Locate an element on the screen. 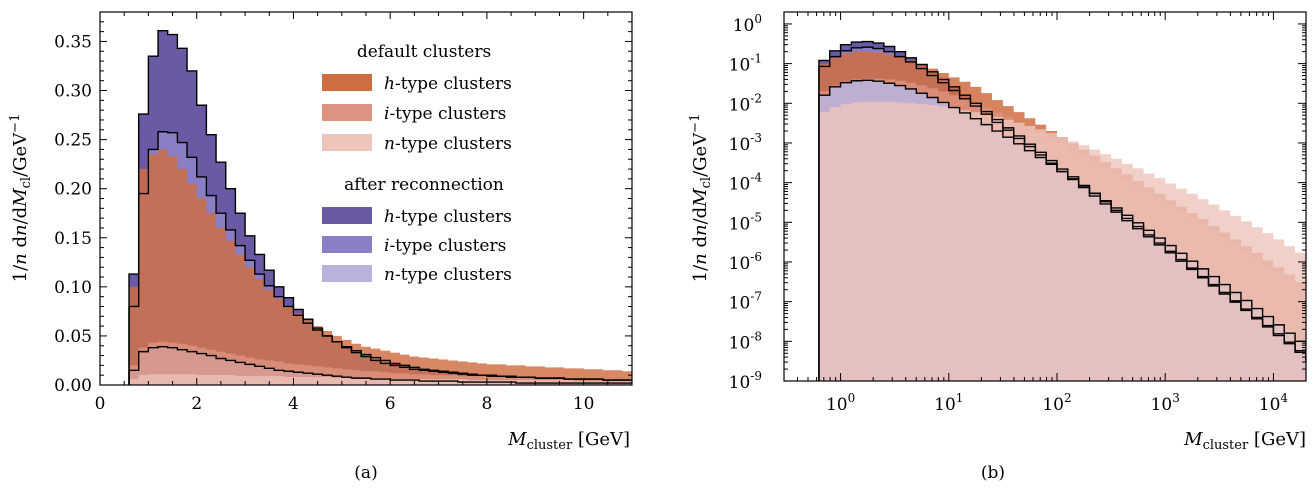  panel-a-y-tick-label: 0.05 is located at coordinates (73, 337).